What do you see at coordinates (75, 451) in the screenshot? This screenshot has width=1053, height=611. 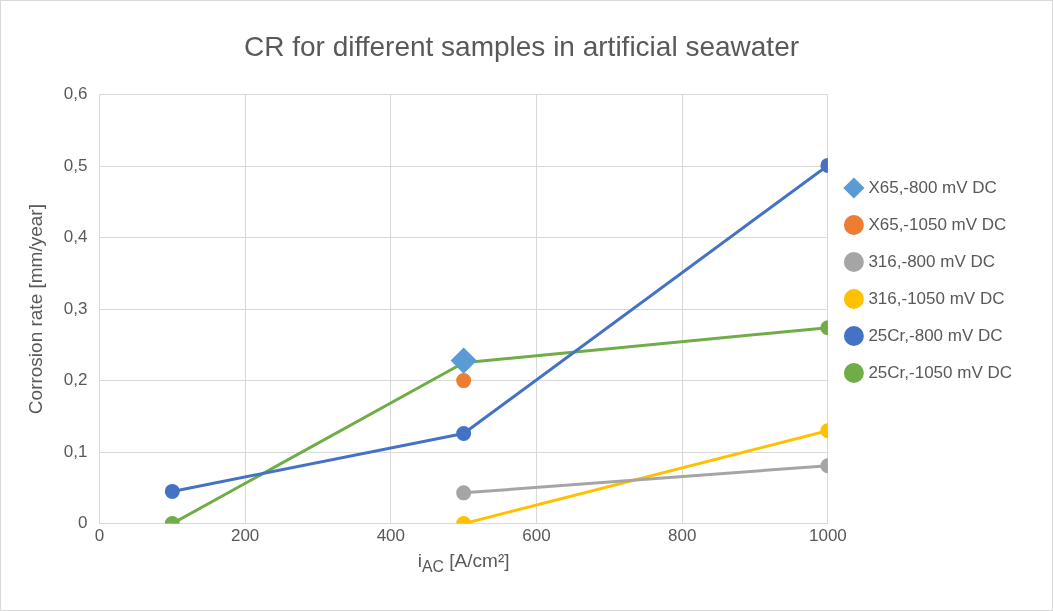 I see `y-tick-label: 0,1` at bounding box center [75, 451].